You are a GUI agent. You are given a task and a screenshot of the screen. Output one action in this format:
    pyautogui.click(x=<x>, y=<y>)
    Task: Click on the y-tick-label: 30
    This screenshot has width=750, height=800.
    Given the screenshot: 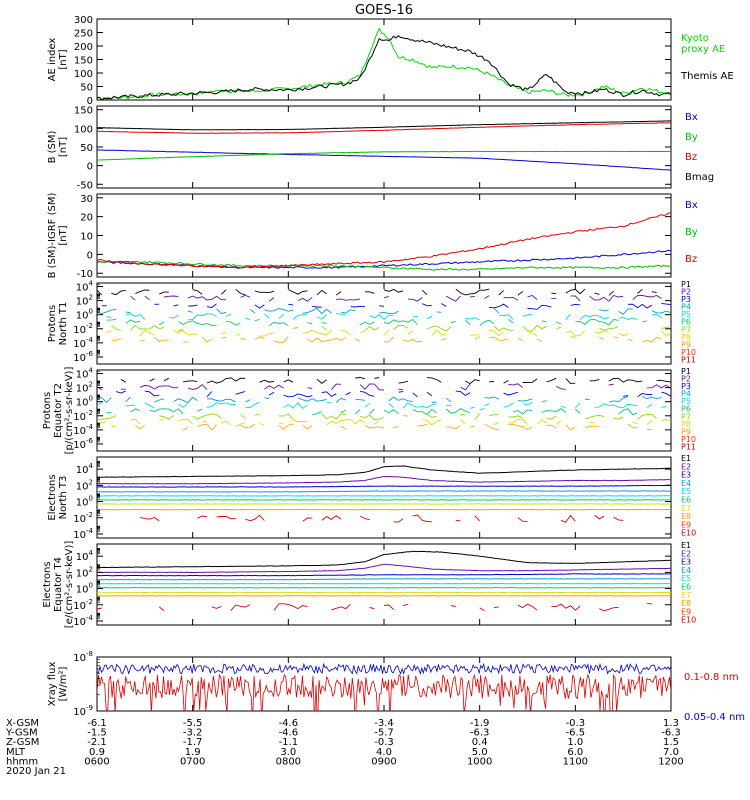 What is the action you would take?
    pyautogui.click(x=86, y=199)
    